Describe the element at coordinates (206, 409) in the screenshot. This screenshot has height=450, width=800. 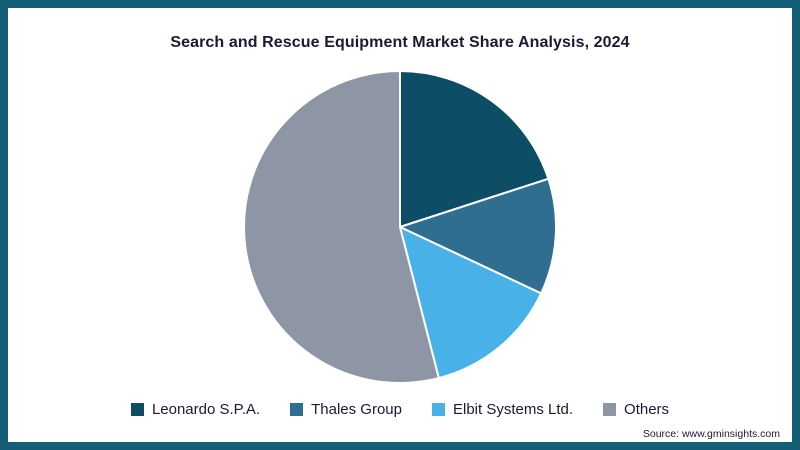
I see `legend-label-leonardo: Leonardo S.P.A.` at that location.